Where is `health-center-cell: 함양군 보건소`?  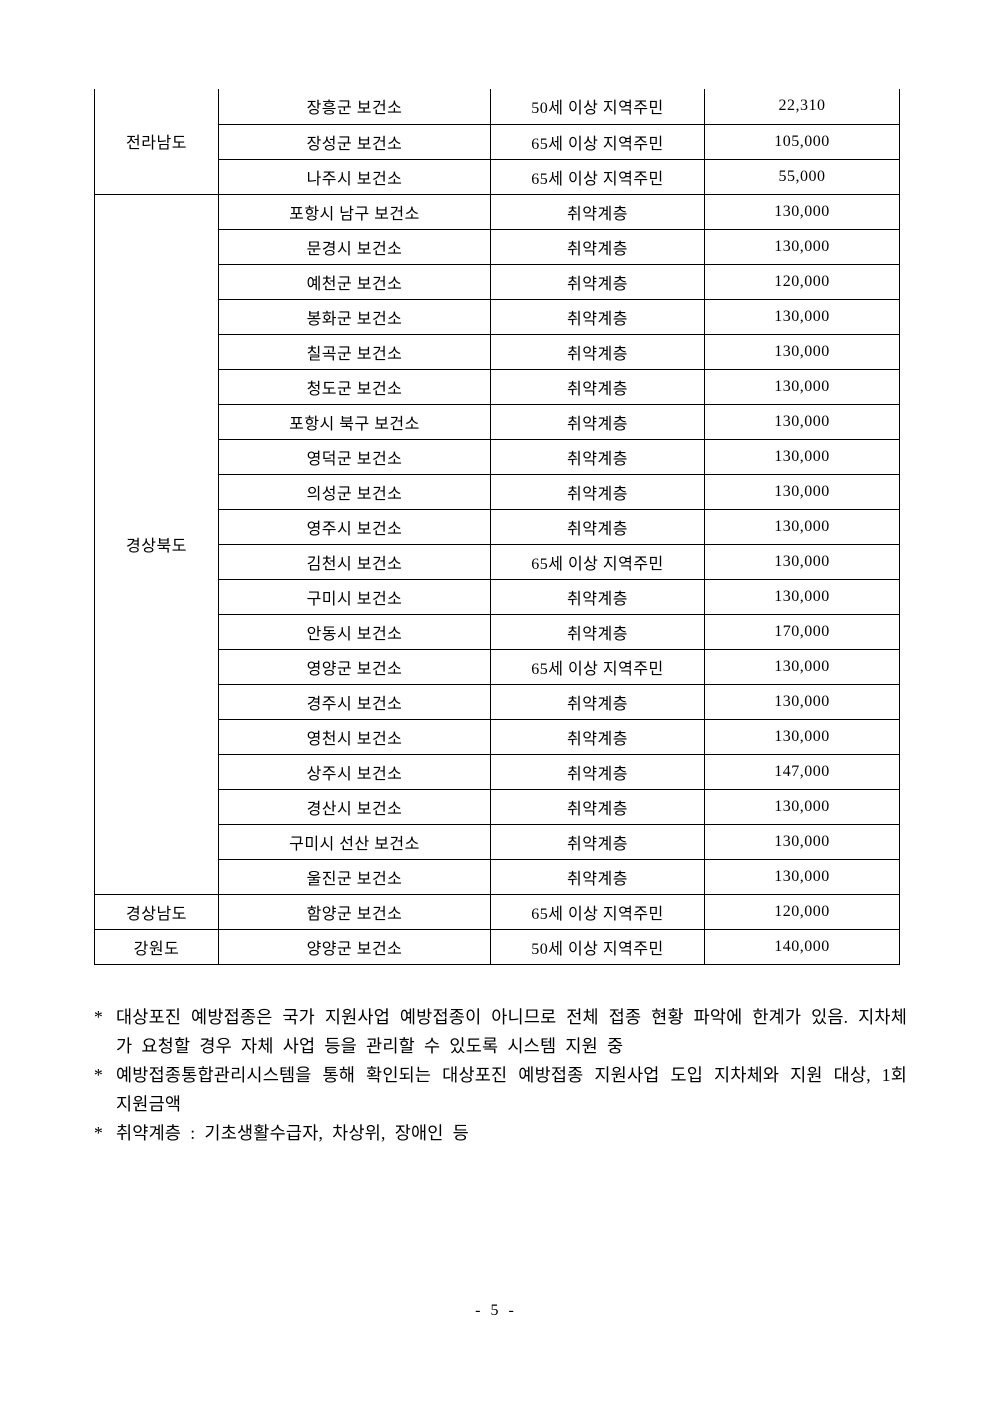
health-center-cell: 함양군 보건소 is located at coordinates (354, 911).